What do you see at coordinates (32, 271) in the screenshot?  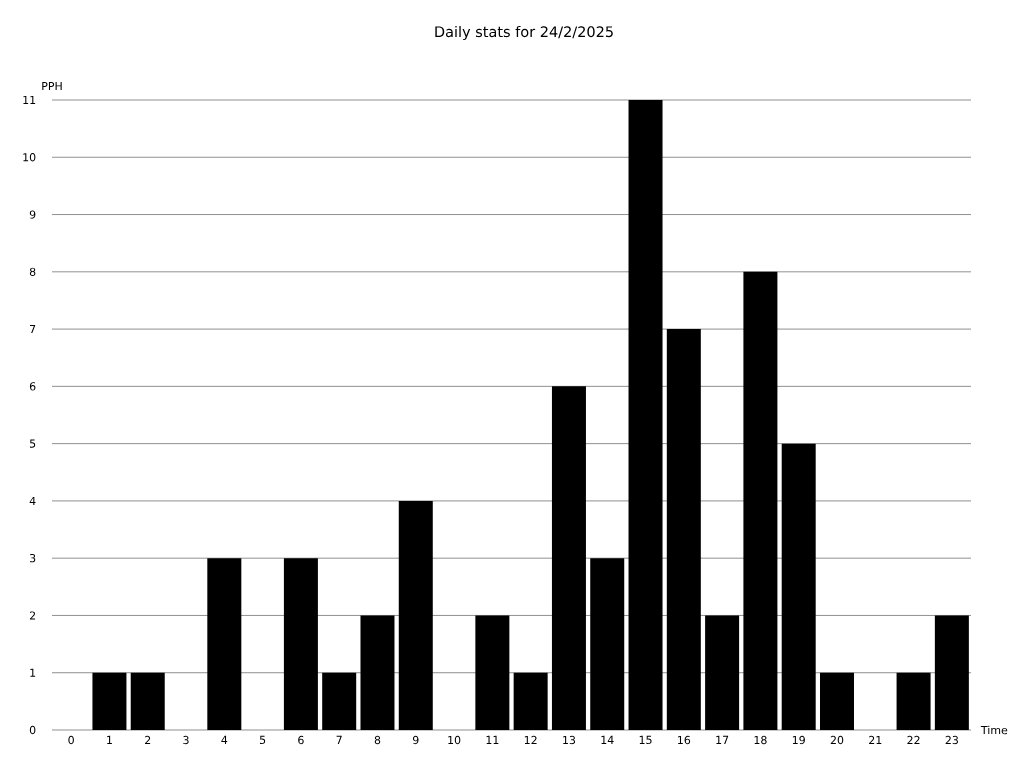 I see `y-tick-label: 8` at bounding box center [32, 271].